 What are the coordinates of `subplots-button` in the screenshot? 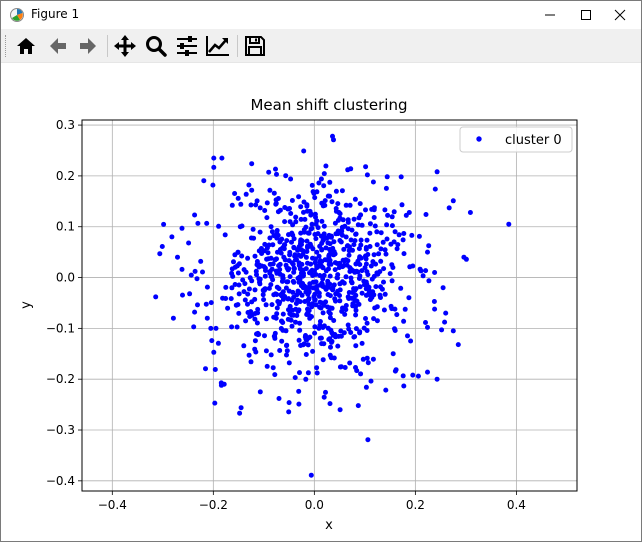 It's located at (187, 46).